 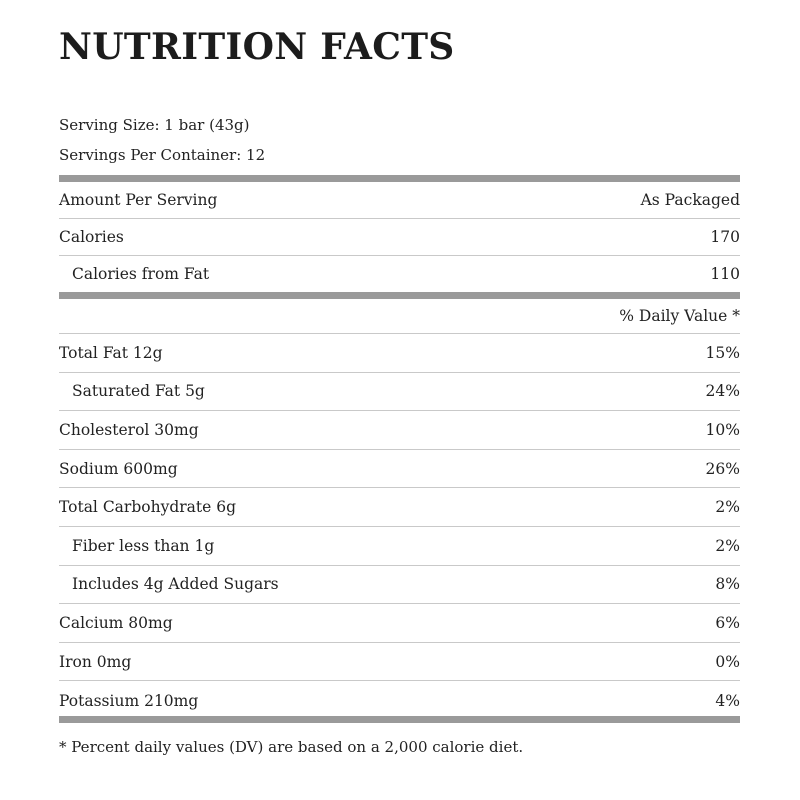 What do you see at coordinates (399, 178) in the screenshot?
I see `thick-divider-top` at bounding box center [399, 178].